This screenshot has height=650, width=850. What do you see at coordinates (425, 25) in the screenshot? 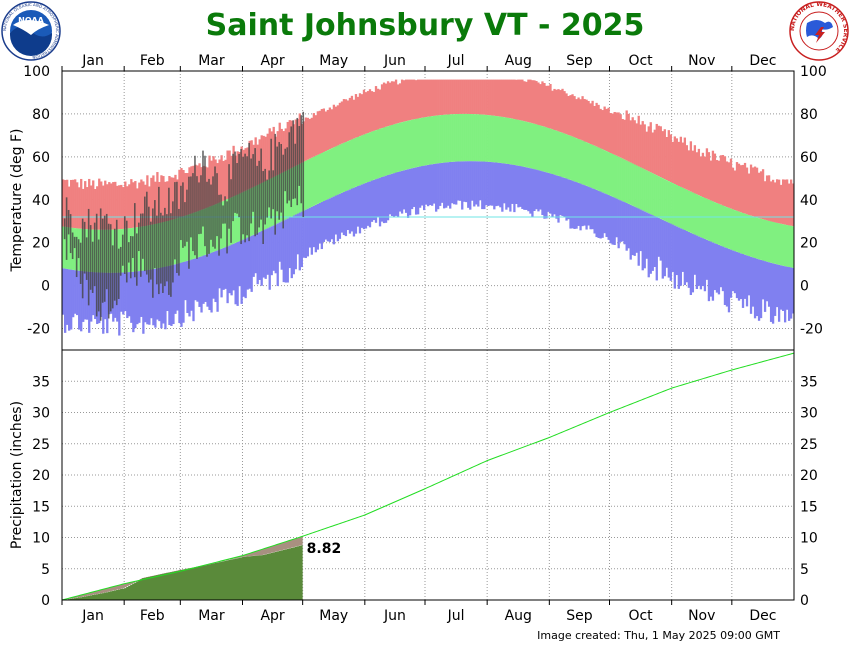
I see `chart-title: Saint Johnsbury VT - 2025` at bounding box center [425, 25].